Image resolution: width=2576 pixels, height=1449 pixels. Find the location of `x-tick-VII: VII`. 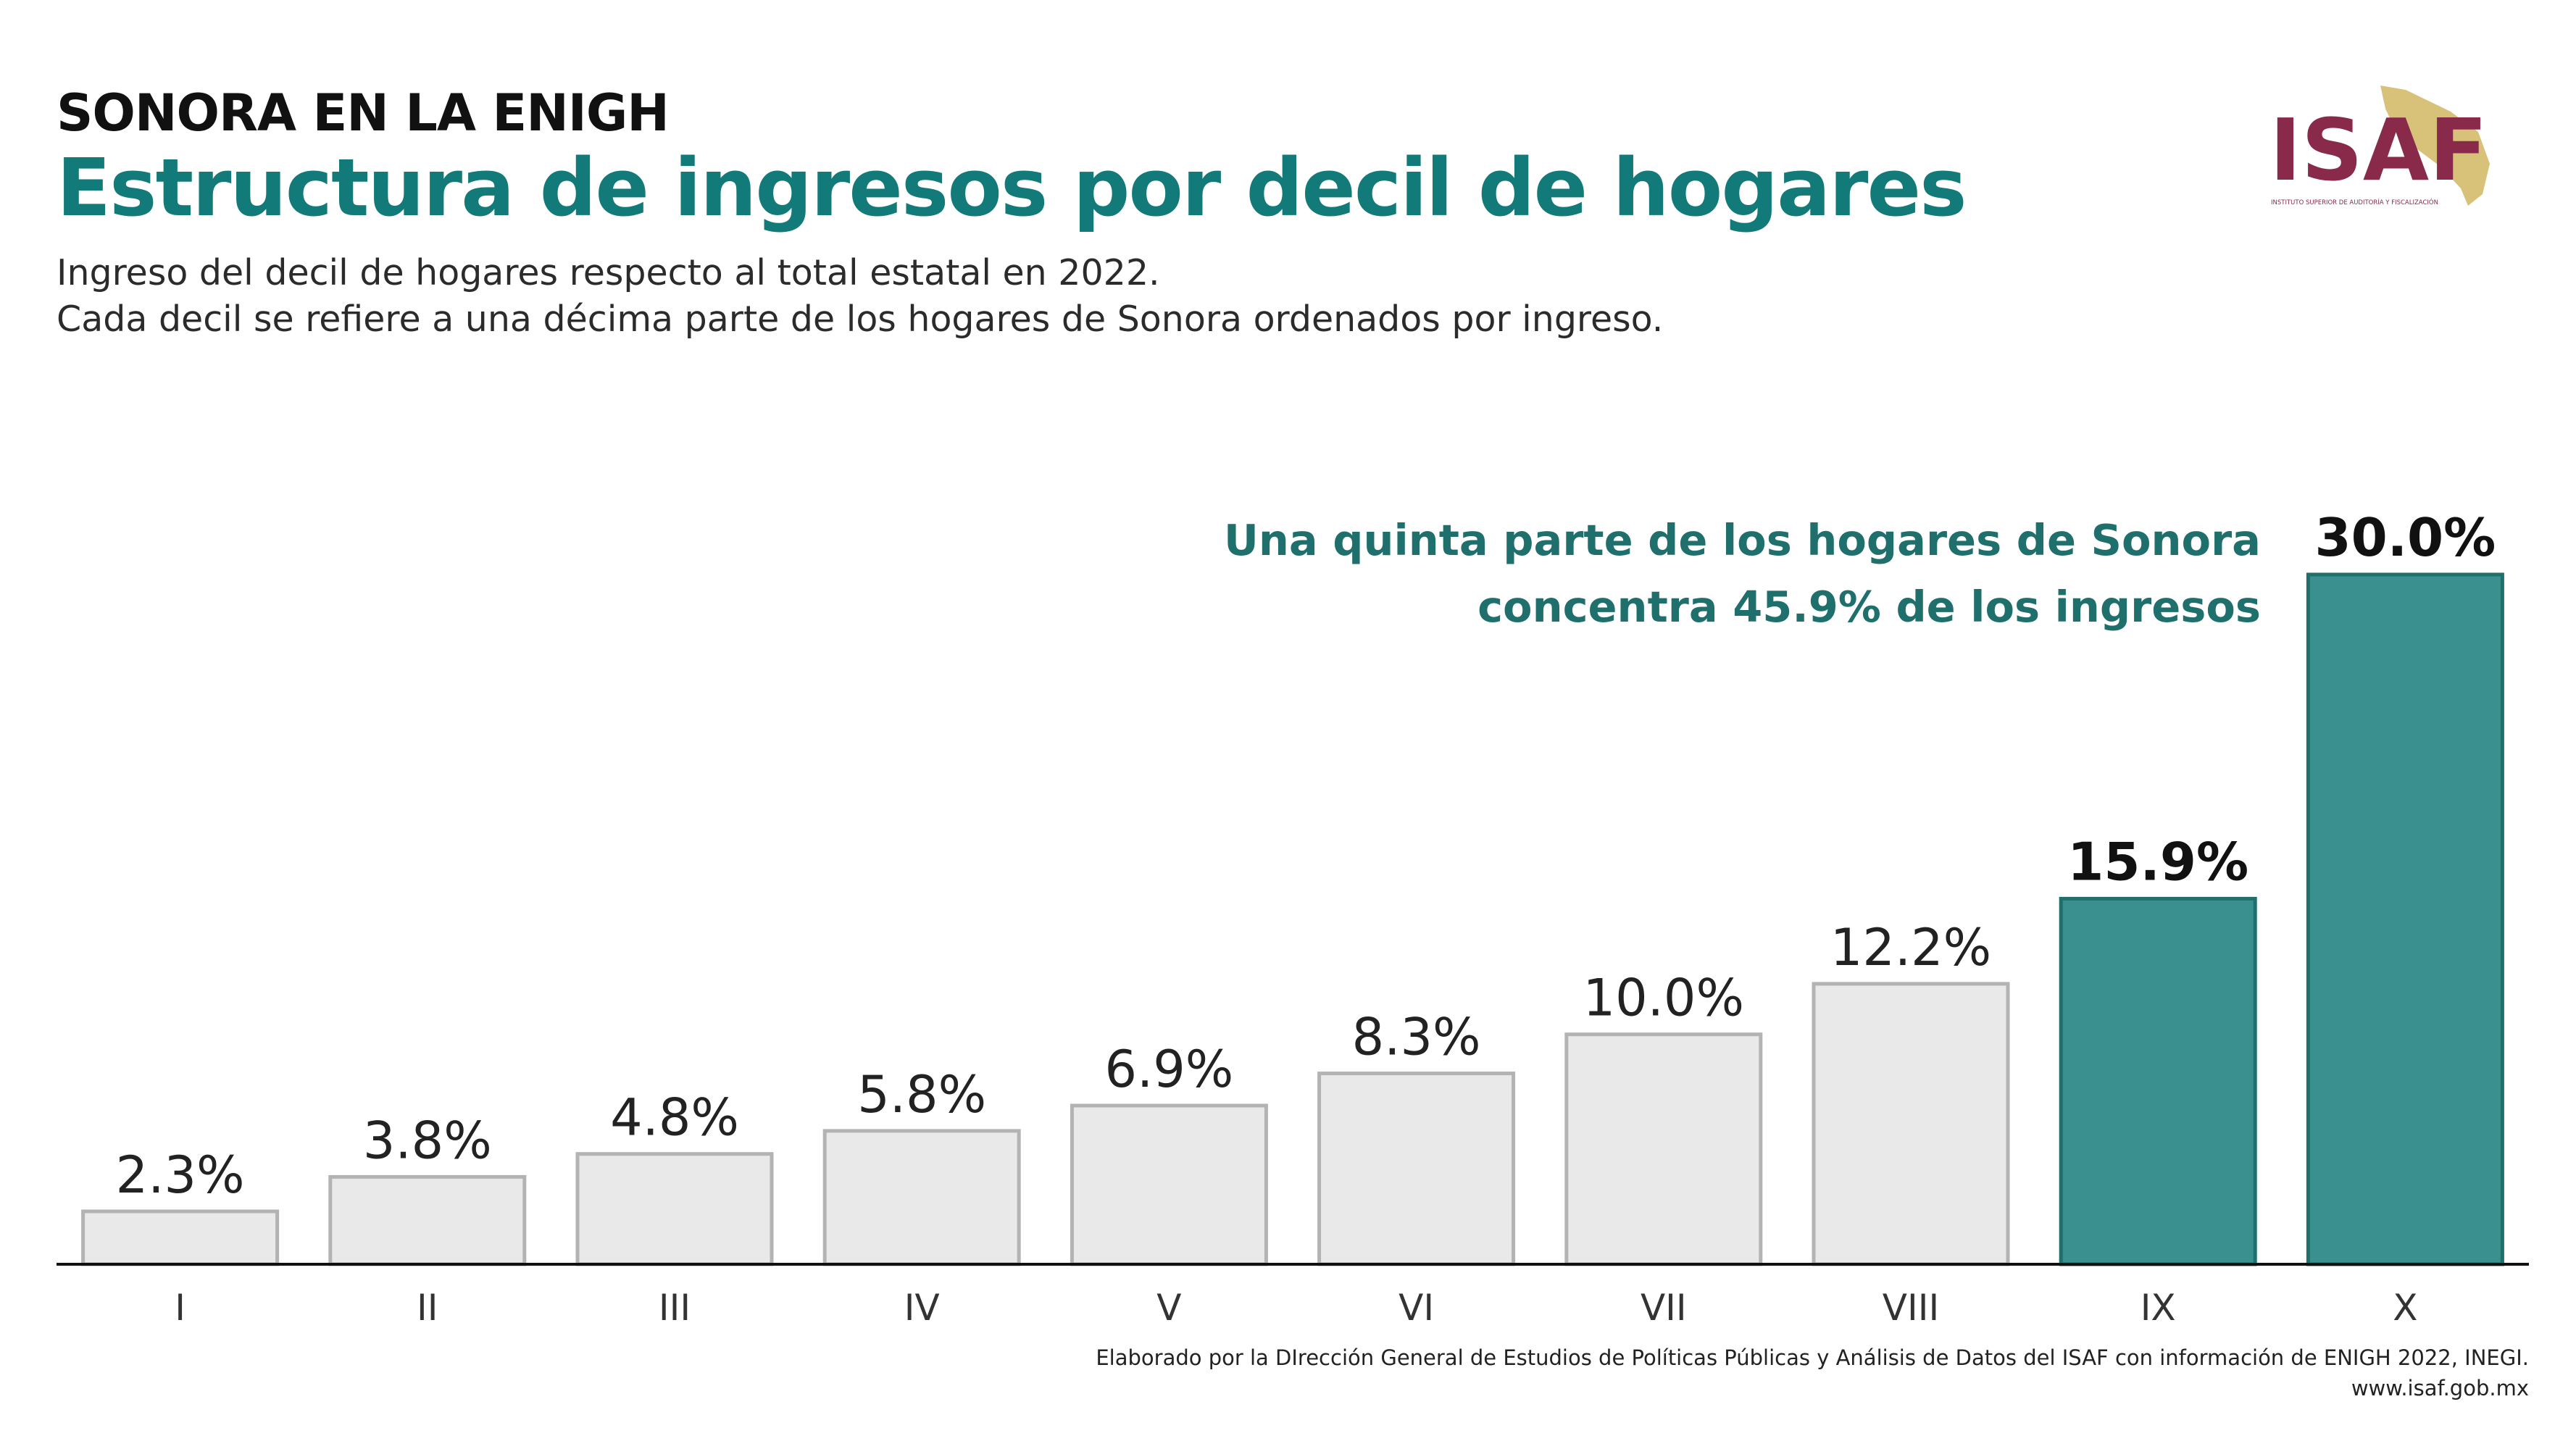

x-tick-VII: VII is located at coordinates (1664, 1308).